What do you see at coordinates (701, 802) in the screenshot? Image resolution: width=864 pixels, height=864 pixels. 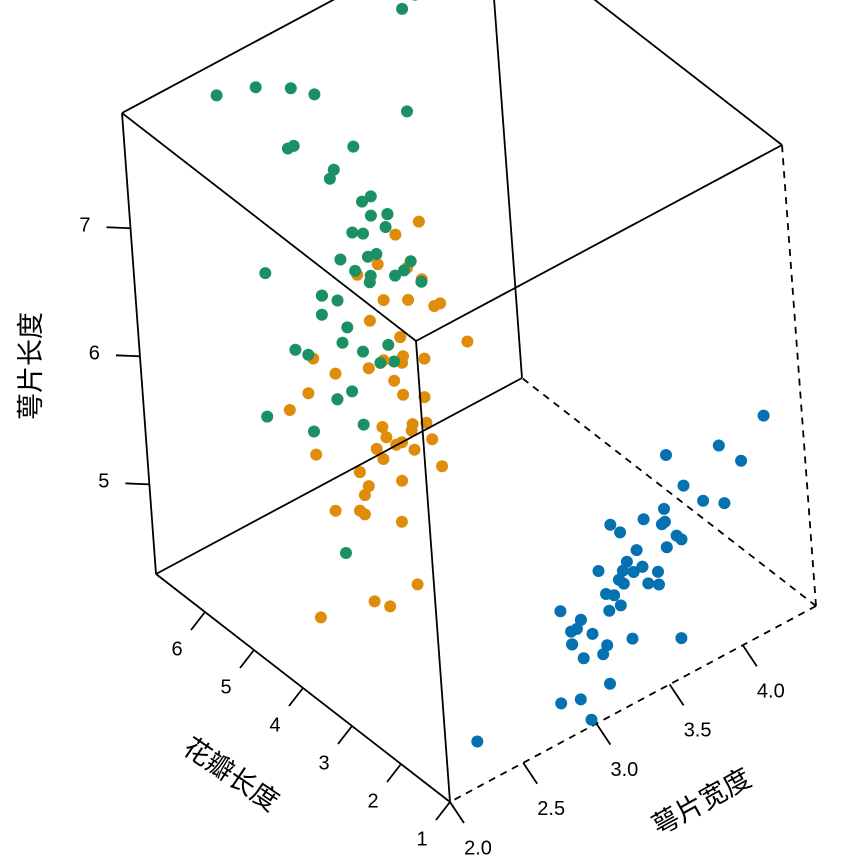 I see `y-axis-title: 萼片宽度` at bounding box center [701, 802].